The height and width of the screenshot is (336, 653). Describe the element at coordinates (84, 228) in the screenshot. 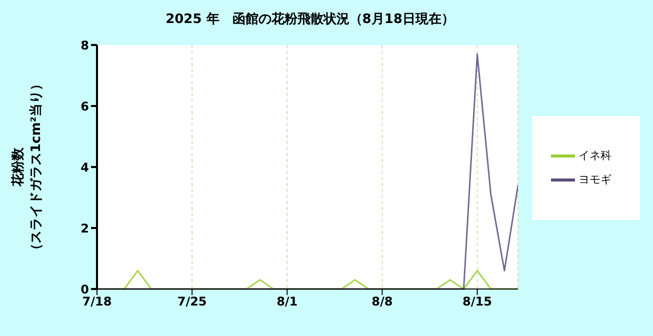

I see `y-tick-label: 2` at that location.